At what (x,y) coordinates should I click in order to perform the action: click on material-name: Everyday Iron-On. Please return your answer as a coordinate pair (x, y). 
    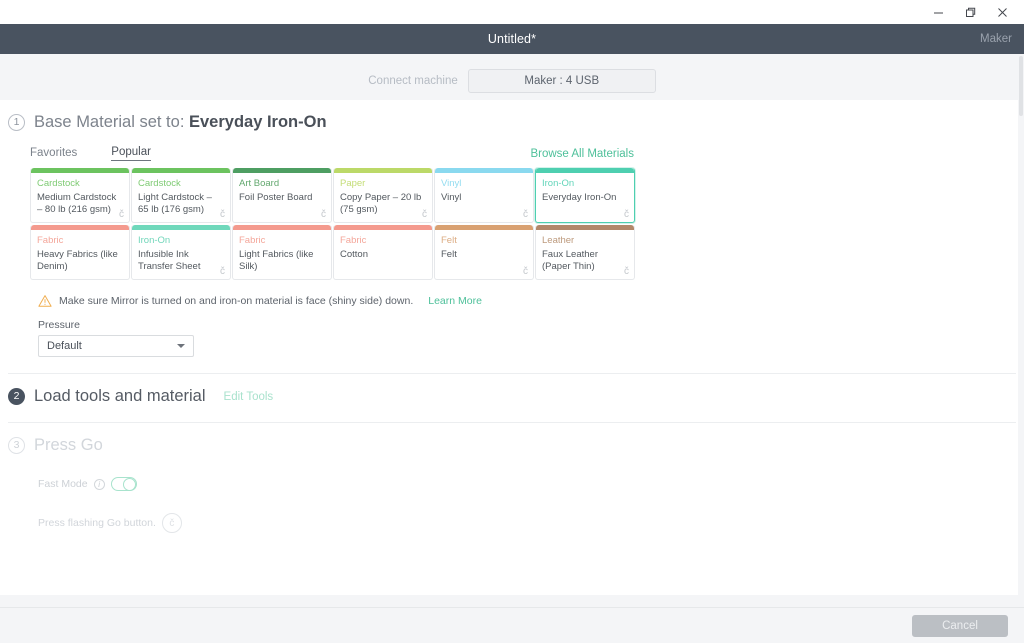
    Looking at the image, I should click on (579, 197).